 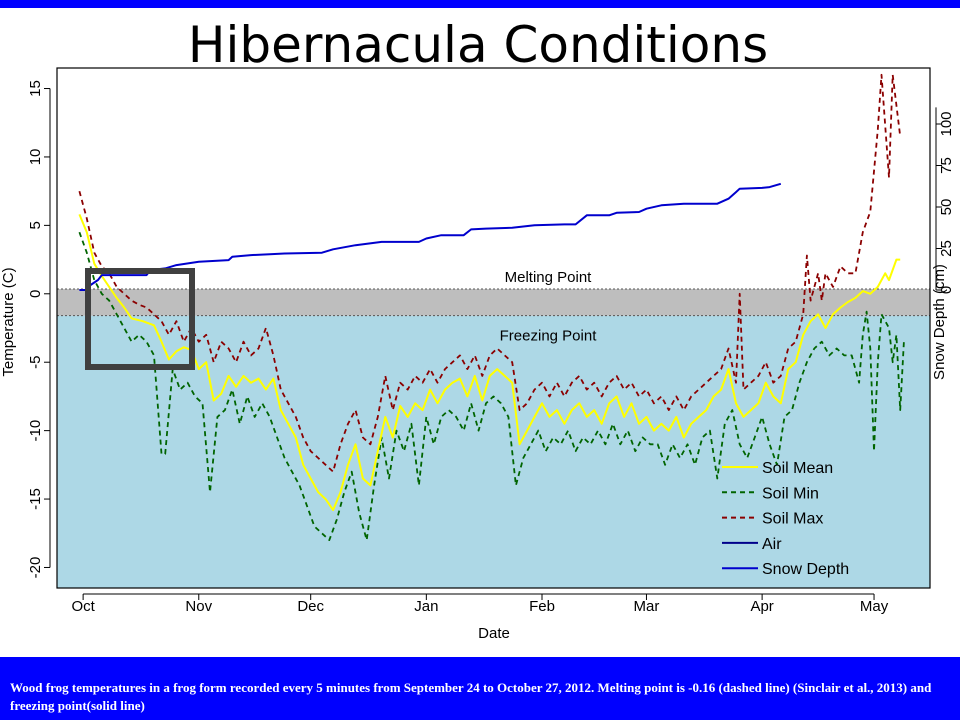 What do you see at coordinates (426, 606) in the screenshot?
I see `x-tick-label: Jan` at bounding box center [426, 606].